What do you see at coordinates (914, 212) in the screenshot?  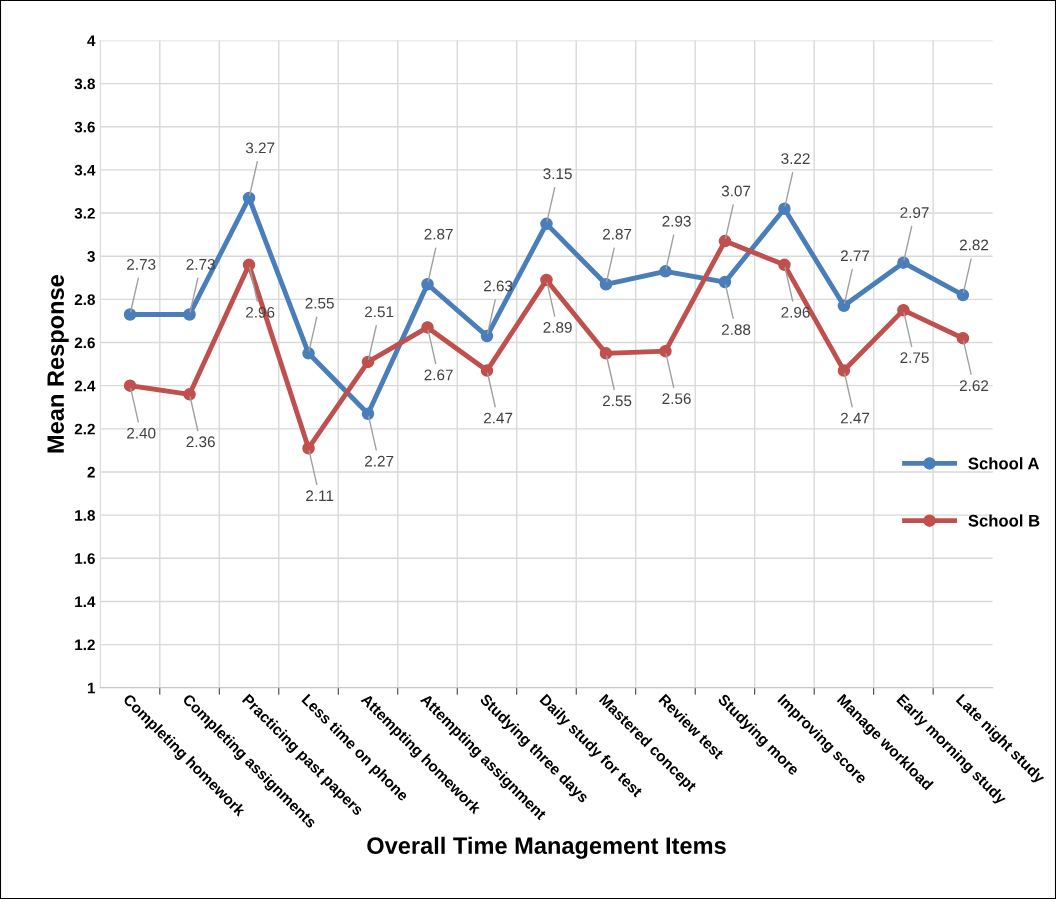 I see `data-label: 2.97` at bounding box center [914, 212].